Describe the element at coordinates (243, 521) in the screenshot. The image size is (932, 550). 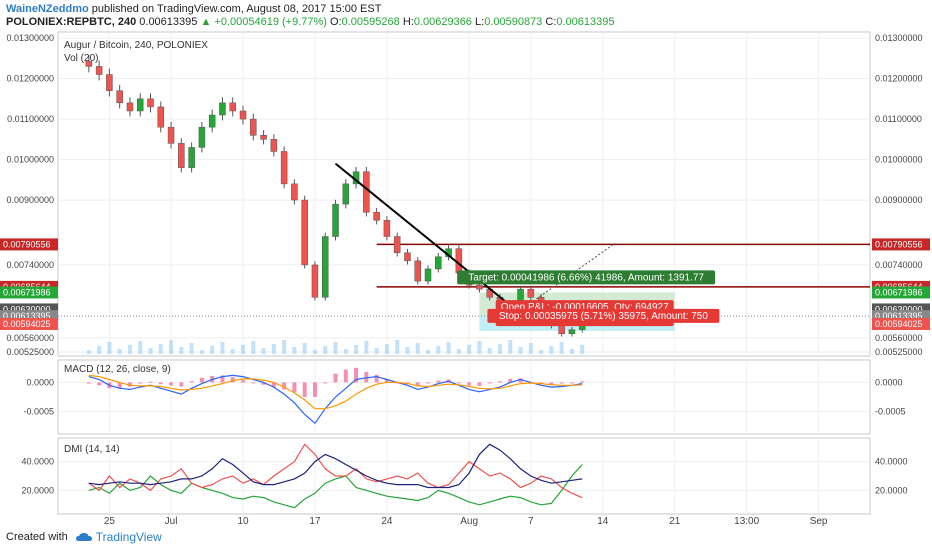
I see `x-tick-label: 10` at that location.